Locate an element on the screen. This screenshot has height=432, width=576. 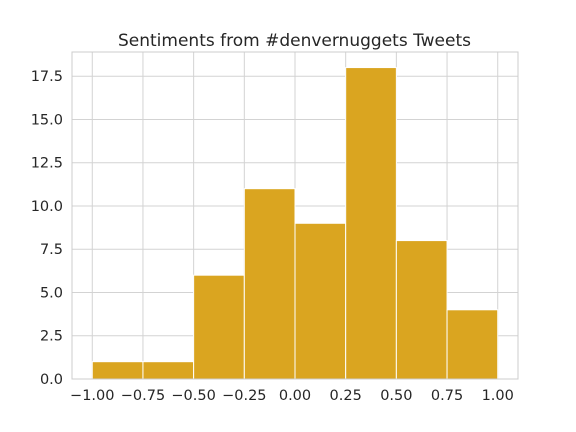
chart-title: Sentiments from #denvernuggets Tweets is located at coordinates (294, 41).